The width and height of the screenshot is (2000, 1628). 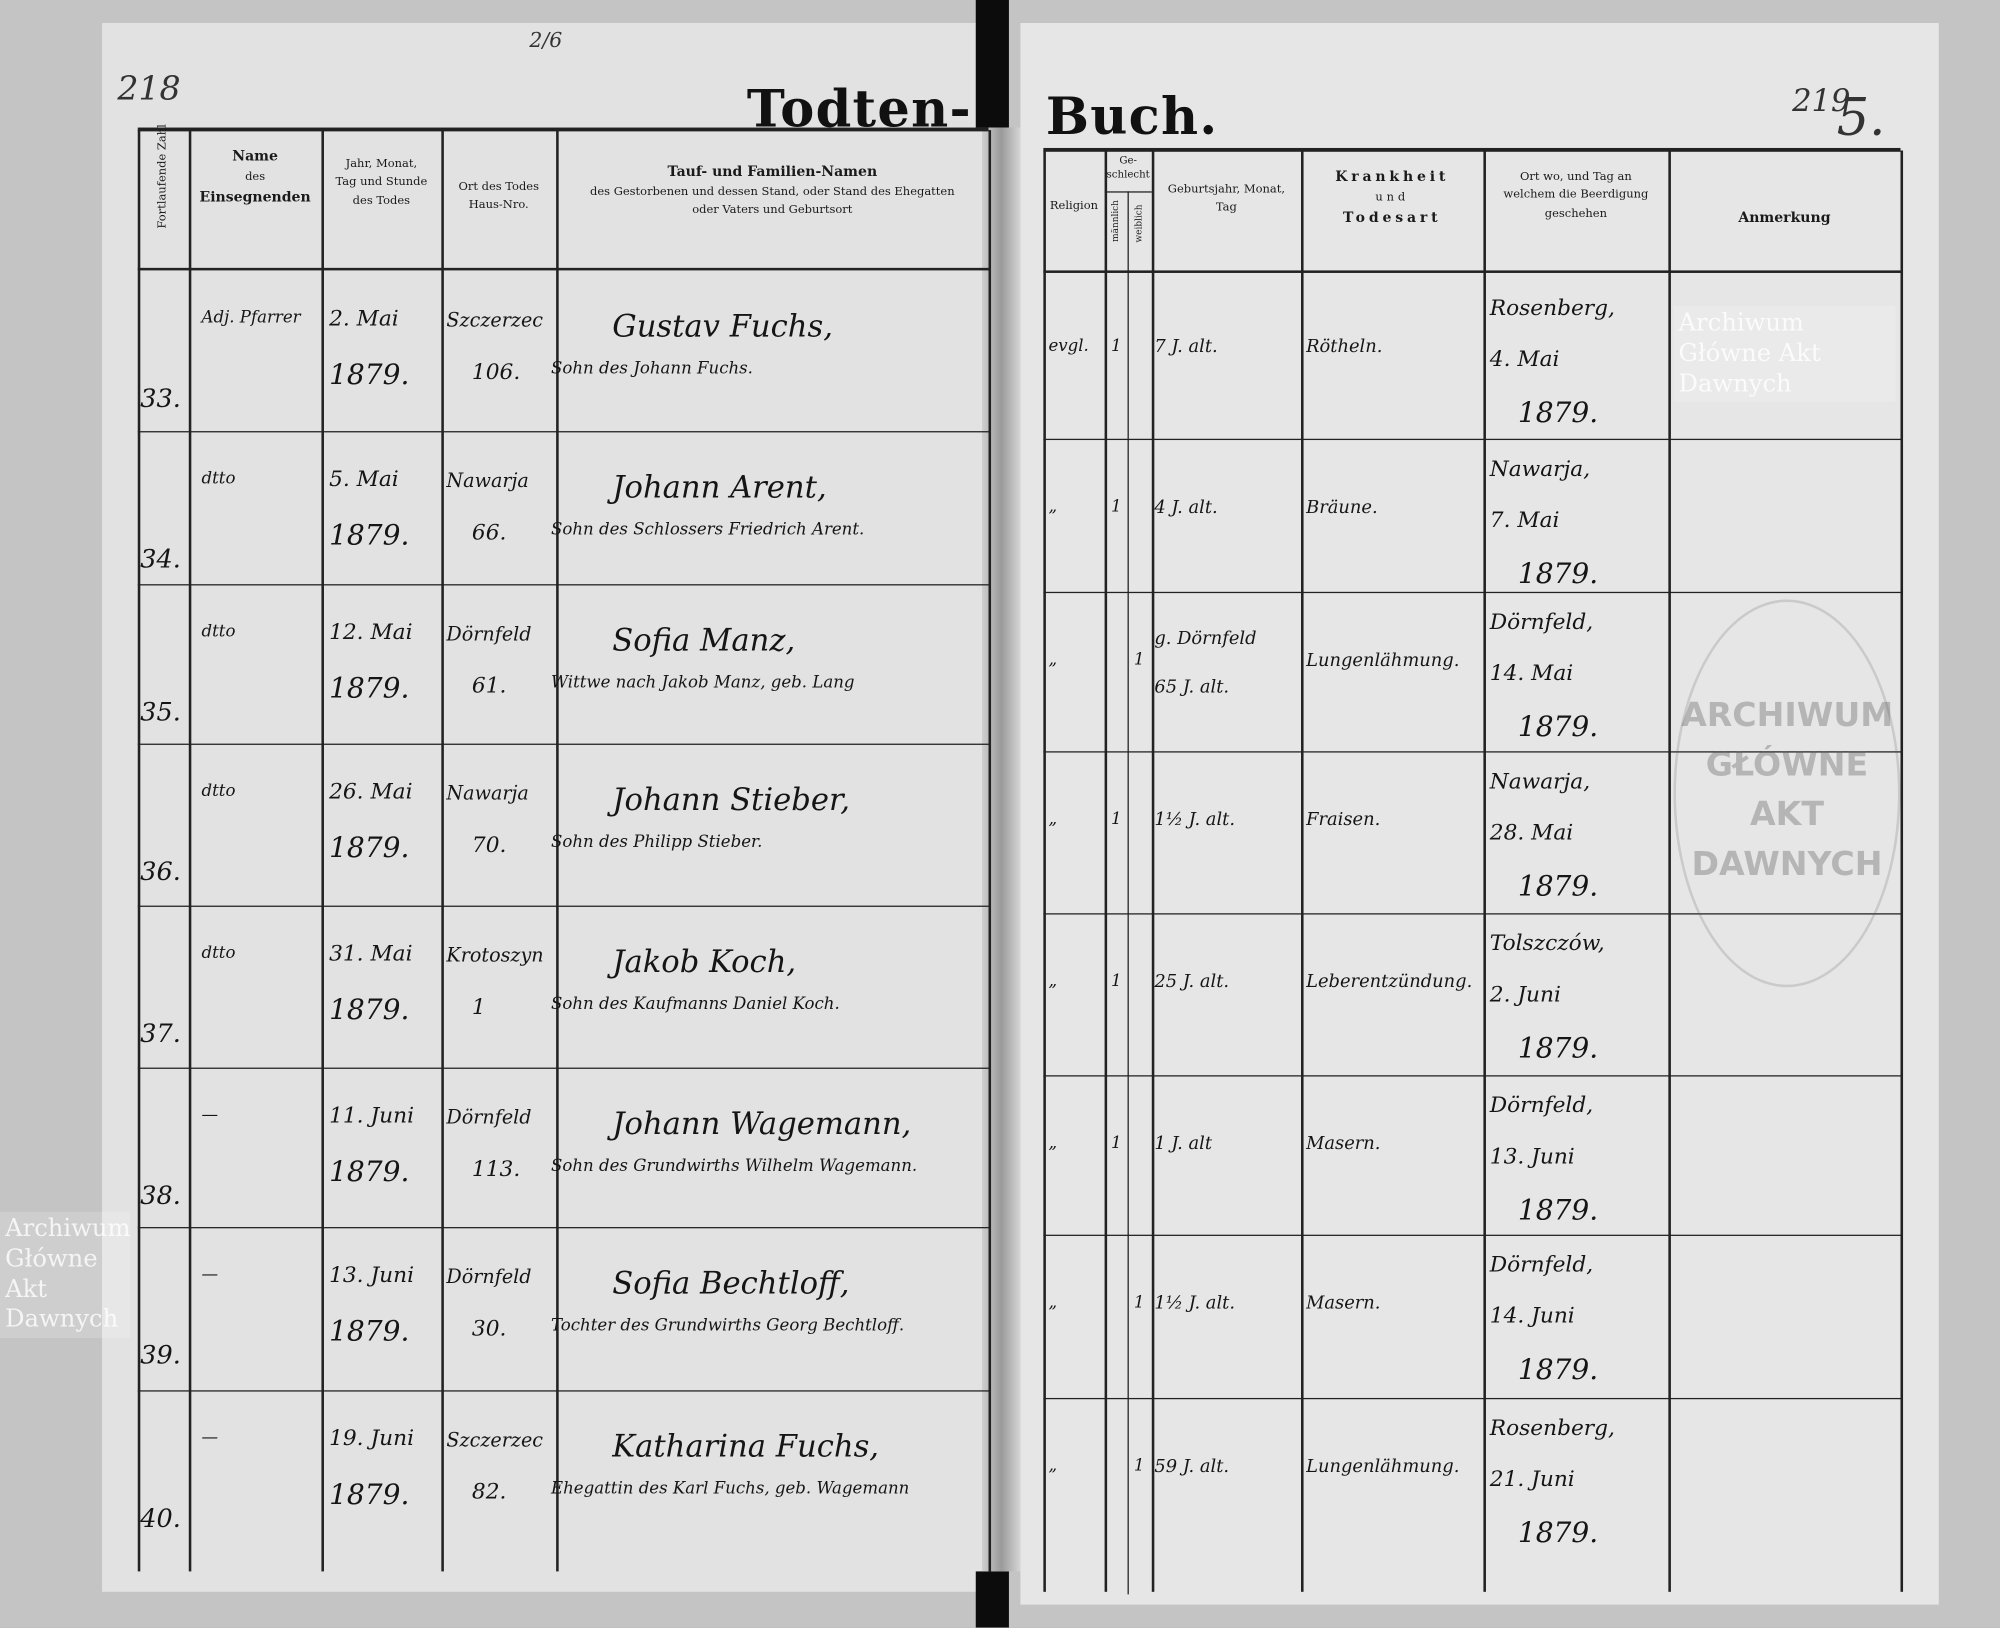 I want to click on title-right: Buch., so click(x=1132, y=116).